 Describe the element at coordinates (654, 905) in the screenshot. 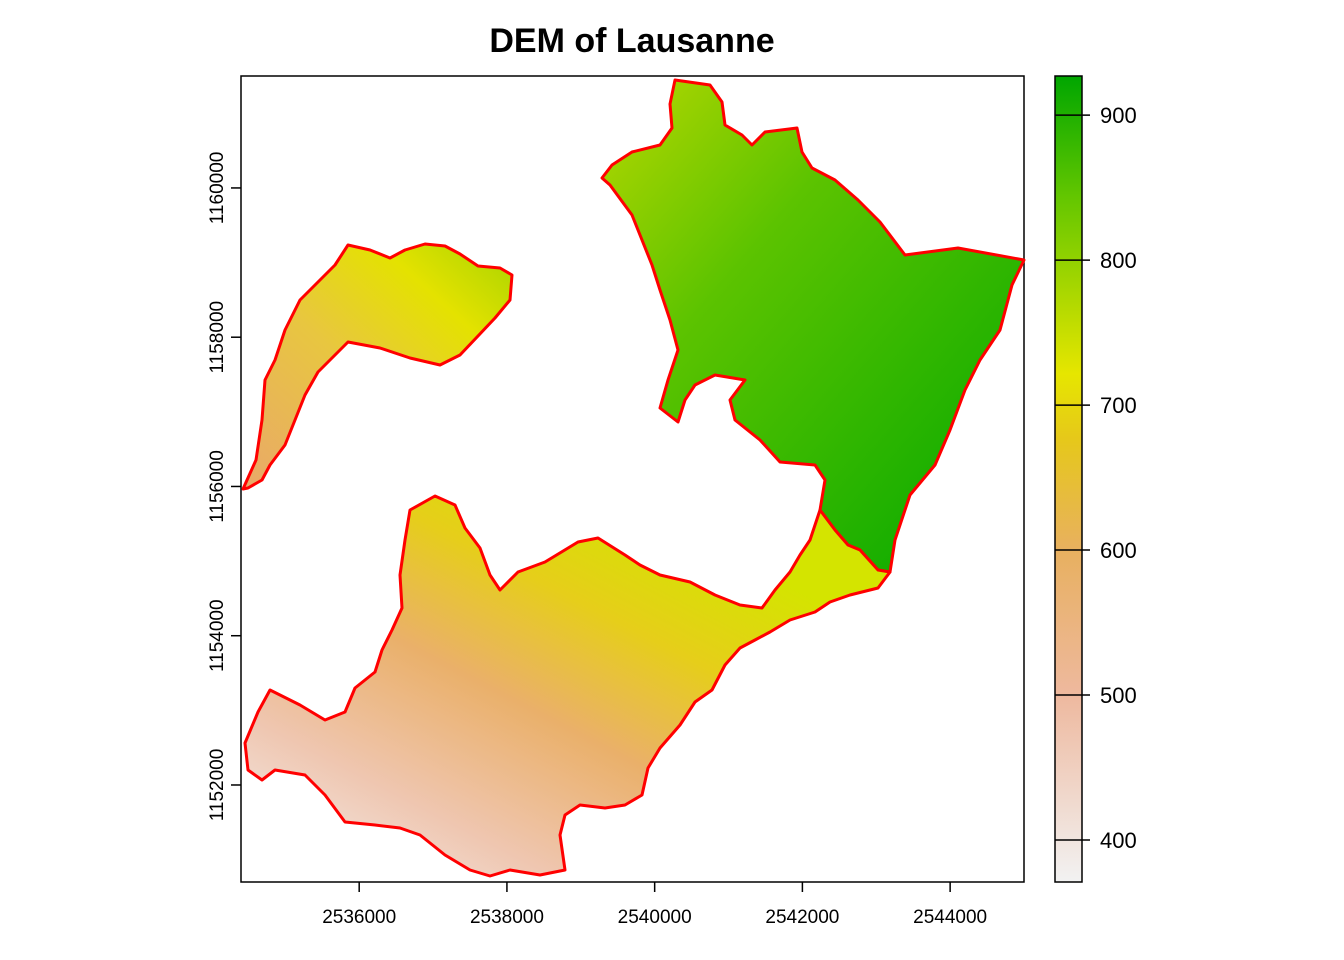

I see `x-axis: 2536000 2538000 2540000 2542000 2544000` at that location.